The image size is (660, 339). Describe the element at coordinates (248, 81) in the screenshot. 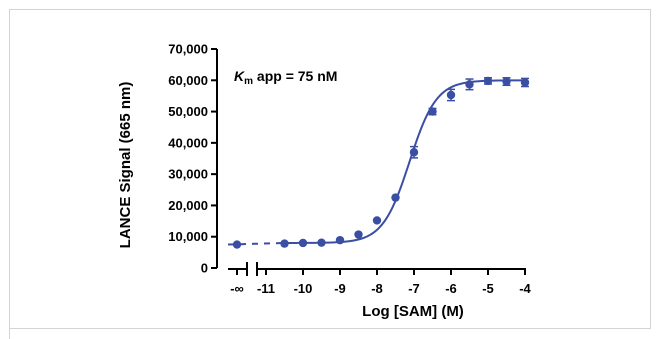

I see `km-subscript: m` at that location.